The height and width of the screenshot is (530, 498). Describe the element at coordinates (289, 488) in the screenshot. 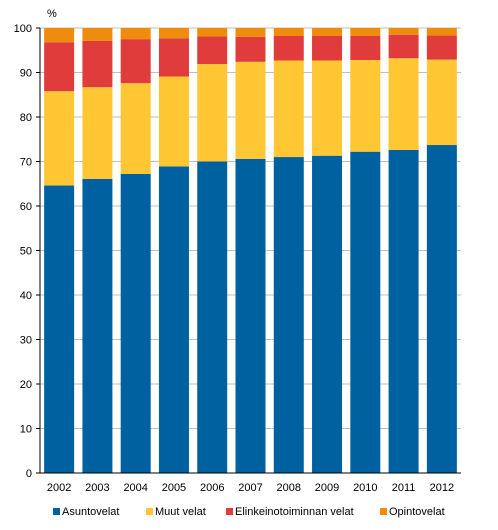

I see `x-tick-label: 2008` at that location.